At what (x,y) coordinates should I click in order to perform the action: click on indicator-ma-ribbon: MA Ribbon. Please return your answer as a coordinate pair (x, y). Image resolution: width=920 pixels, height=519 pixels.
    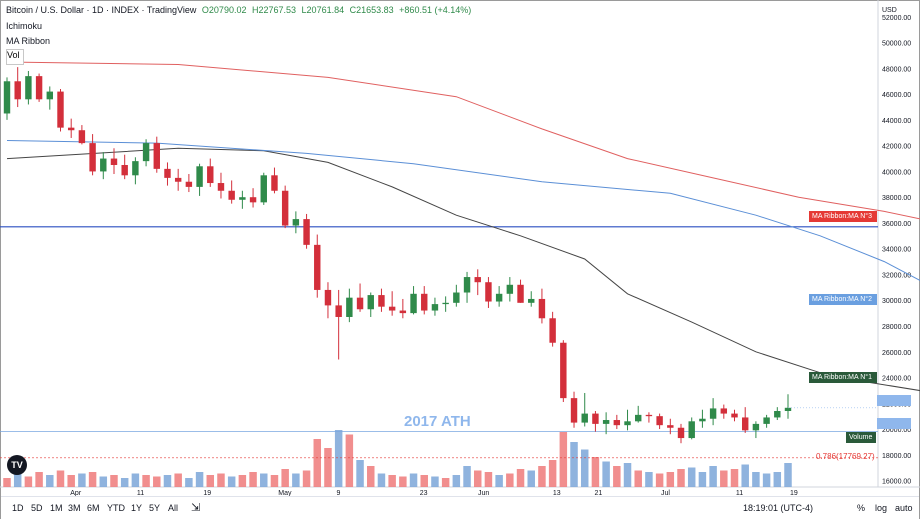
    Looking at the image, I should click on (28, 41).